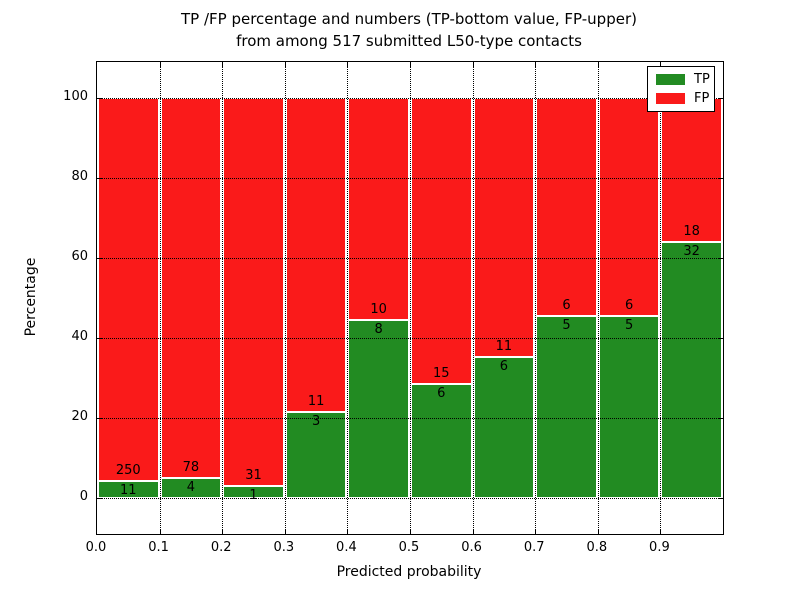 The width and height of the screenshot is (800, 600). What do you see at coordinates (253, 495) in the screenshot?
I see `bar-count-label-tp: 1` at bounding box center [253, 495].